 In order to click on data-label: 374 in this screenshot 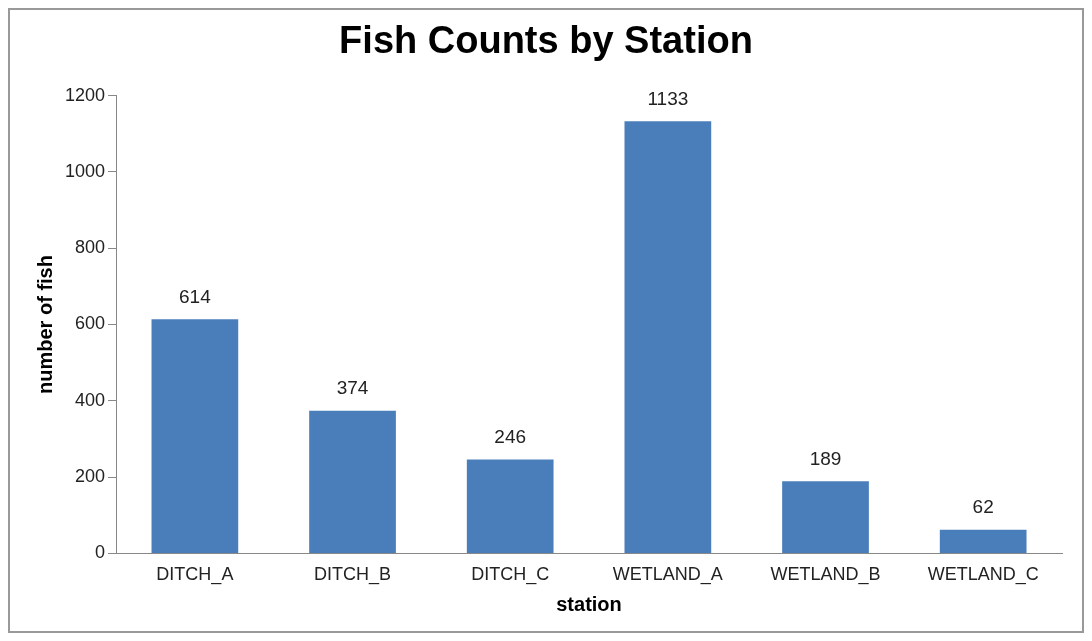, I will do `click(352, 388)`.